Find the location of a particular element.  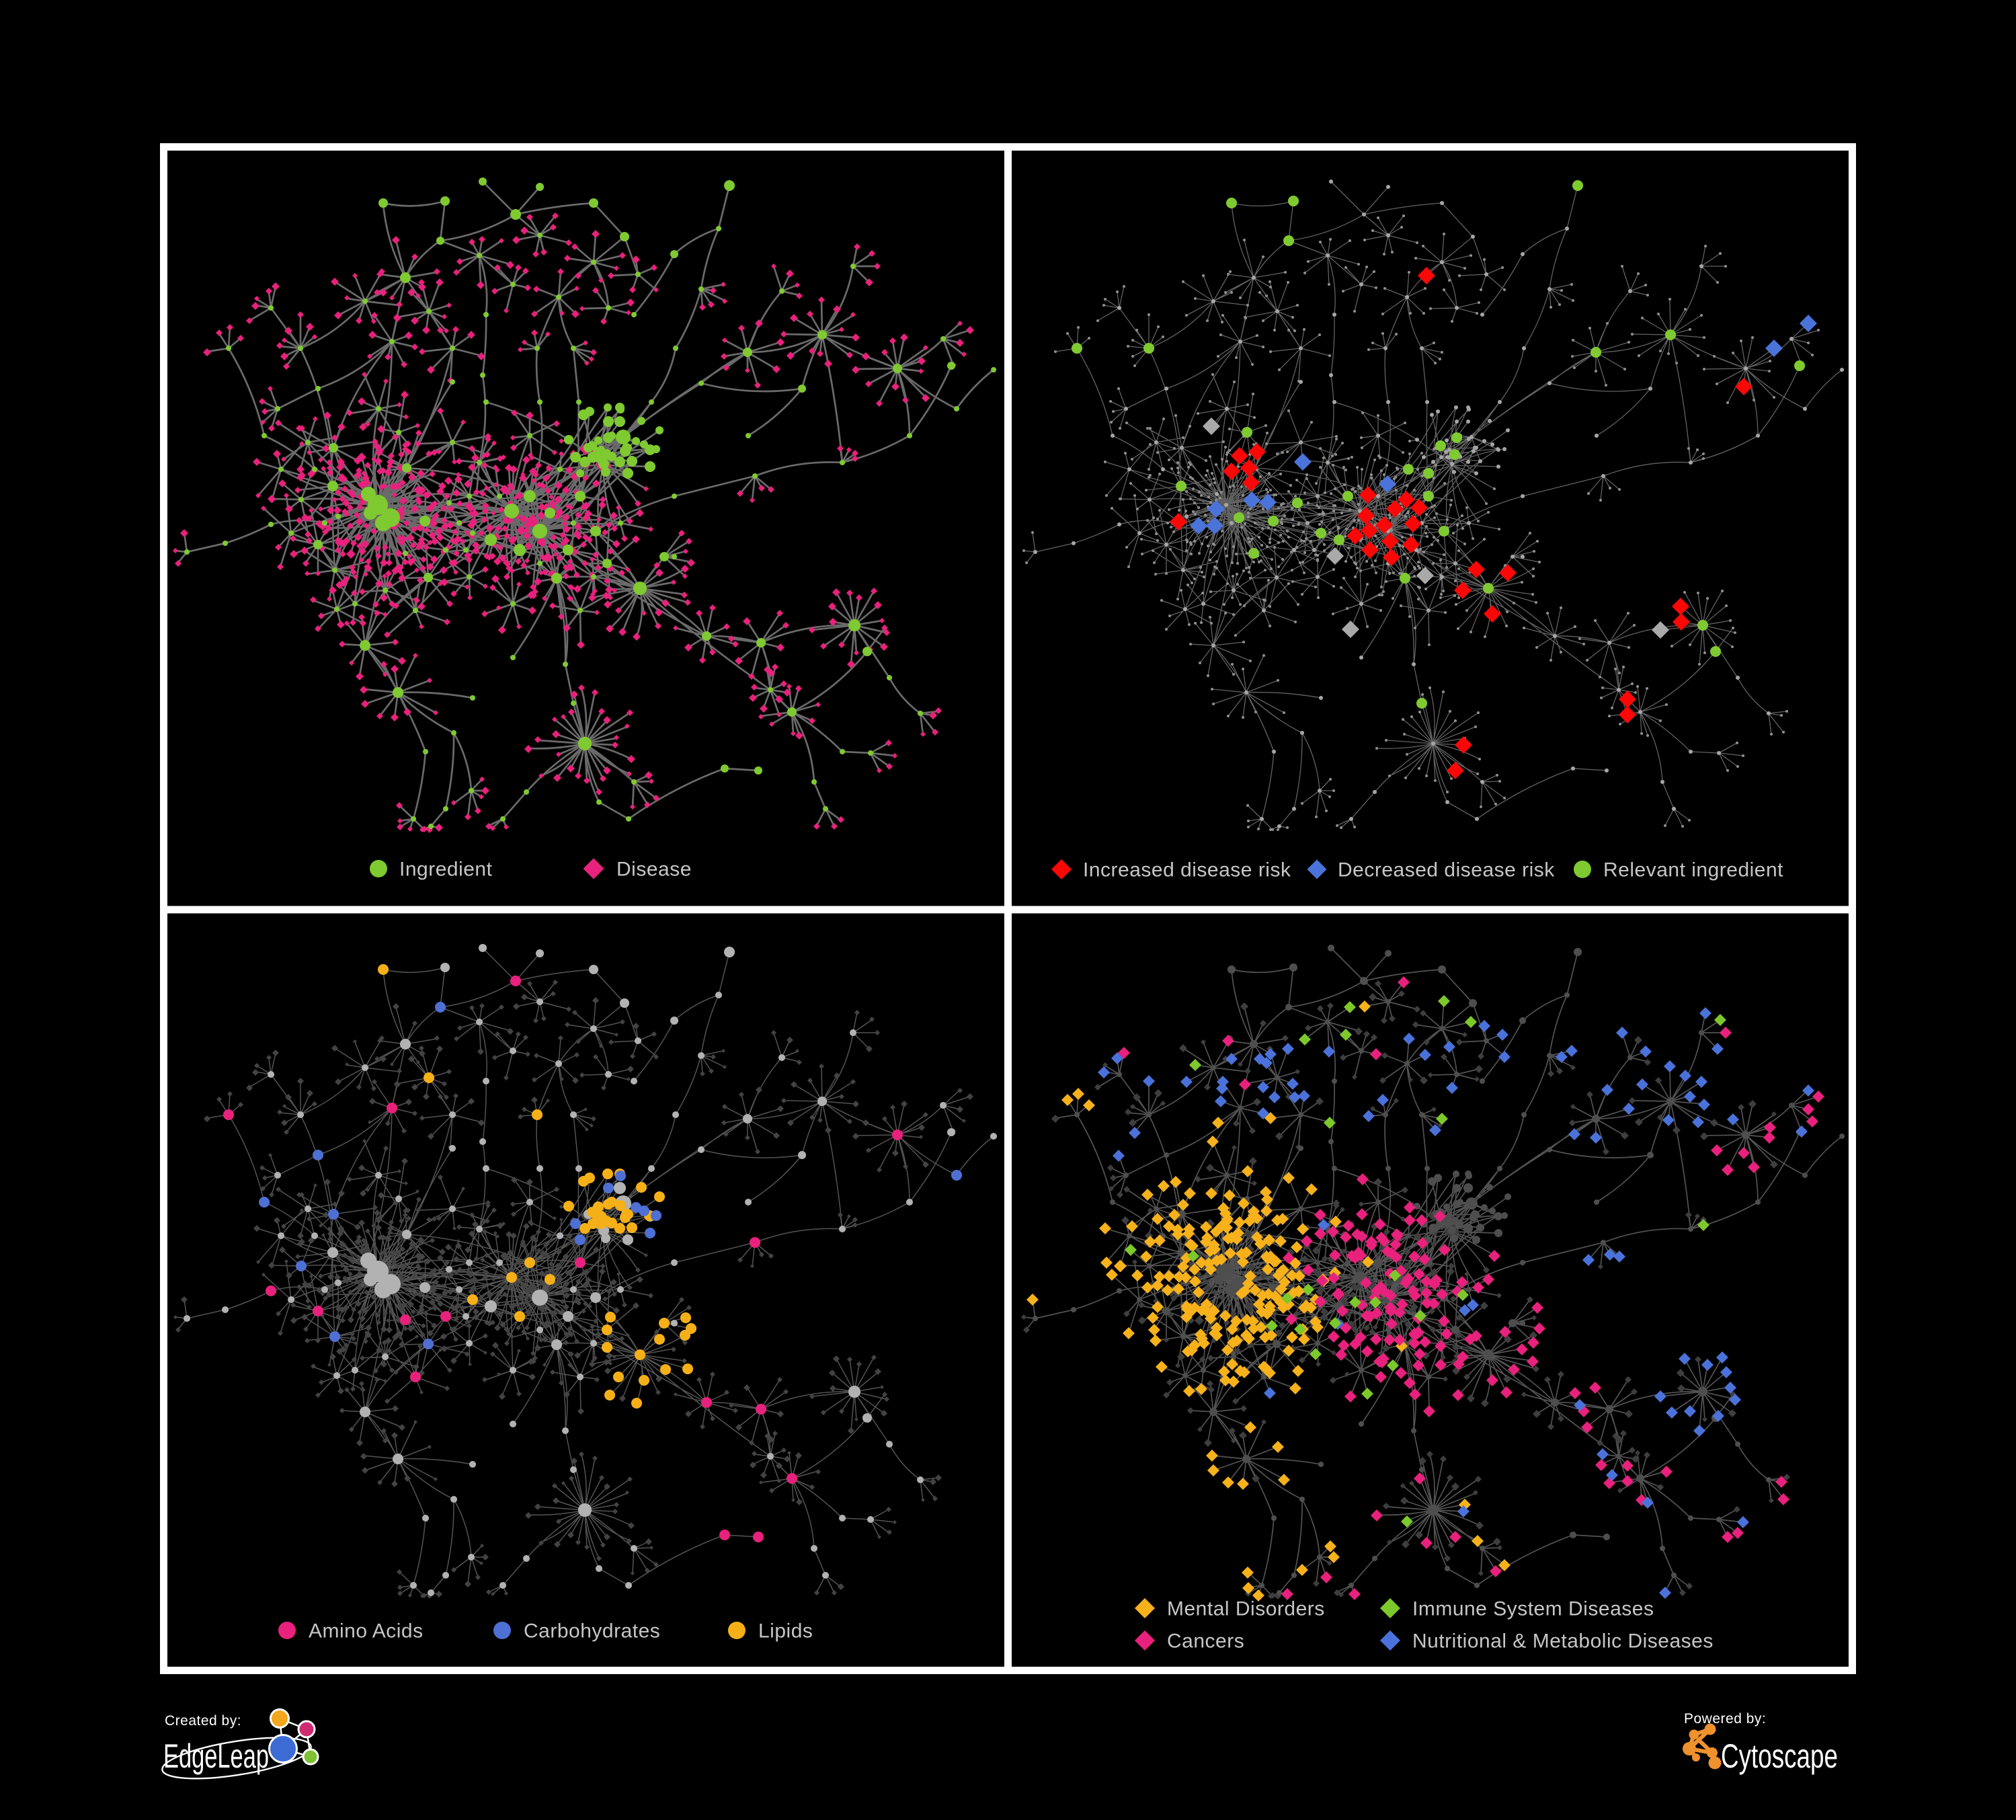

svg-text:Nutritional & Metabolic Diseas: Nutritional & Metabolic Diseases is located at coordinates (1562, 1641).